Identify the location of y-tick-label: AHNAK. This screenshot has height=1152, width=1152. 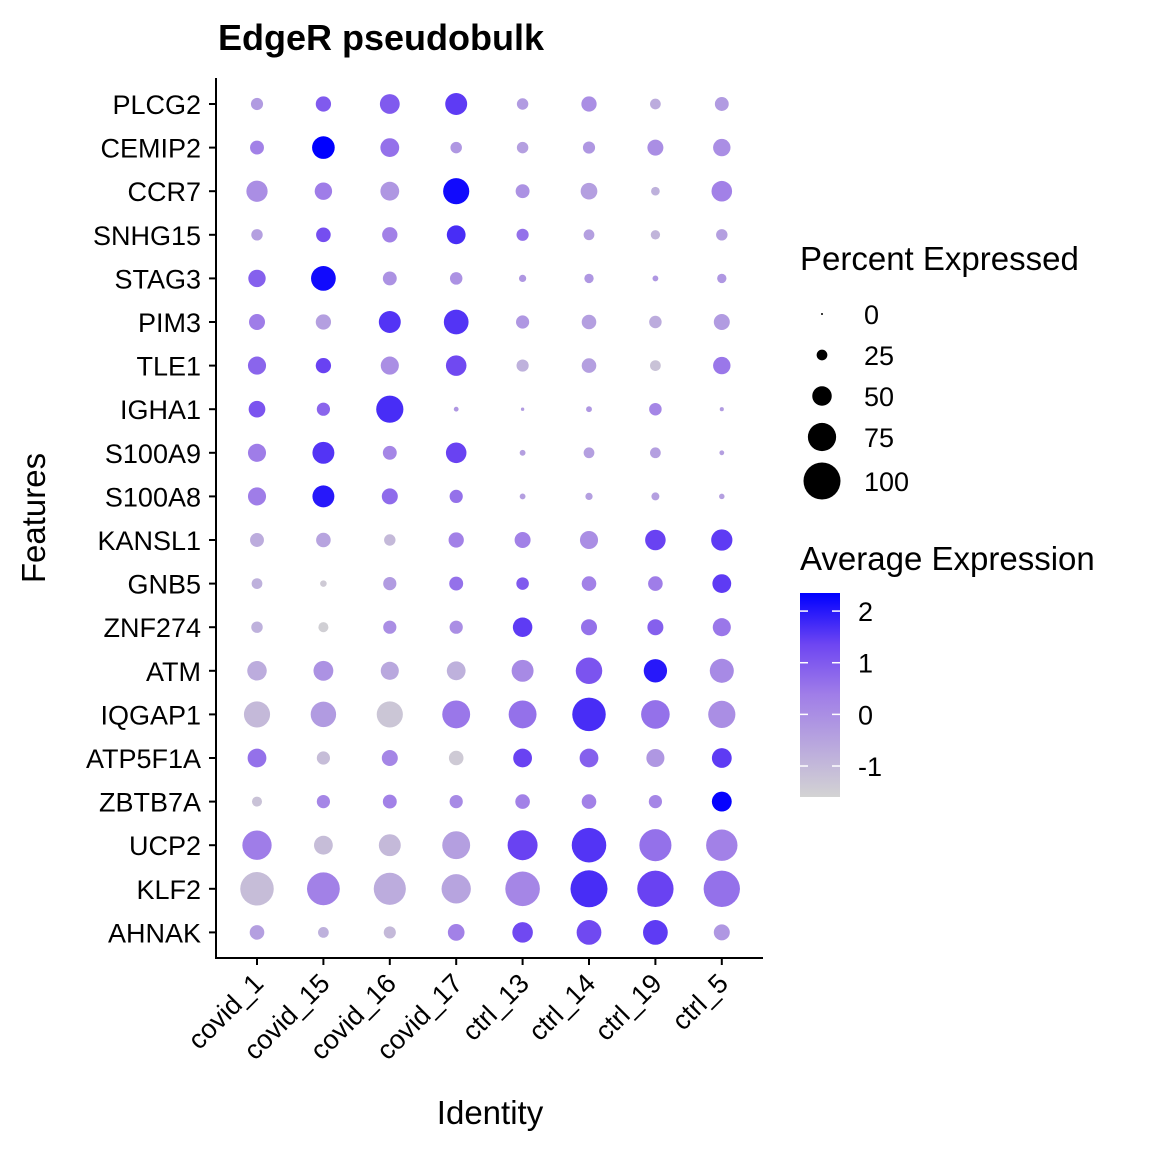
(154, 933).